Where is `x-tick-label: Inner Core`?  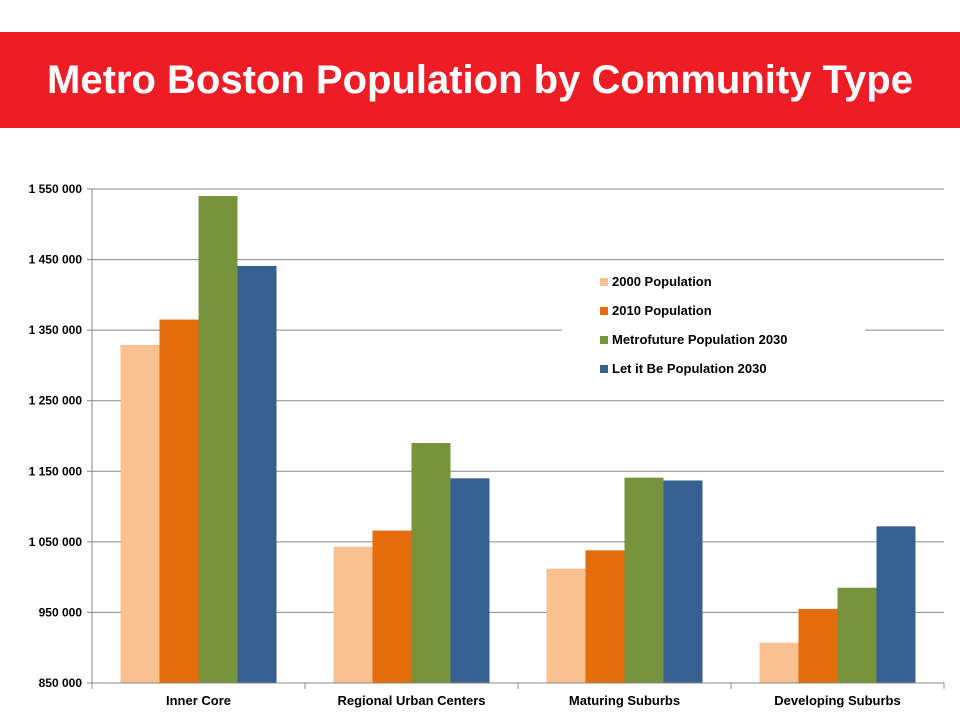 x-tick-label: Inner Core is located at coordinates (198, 700).